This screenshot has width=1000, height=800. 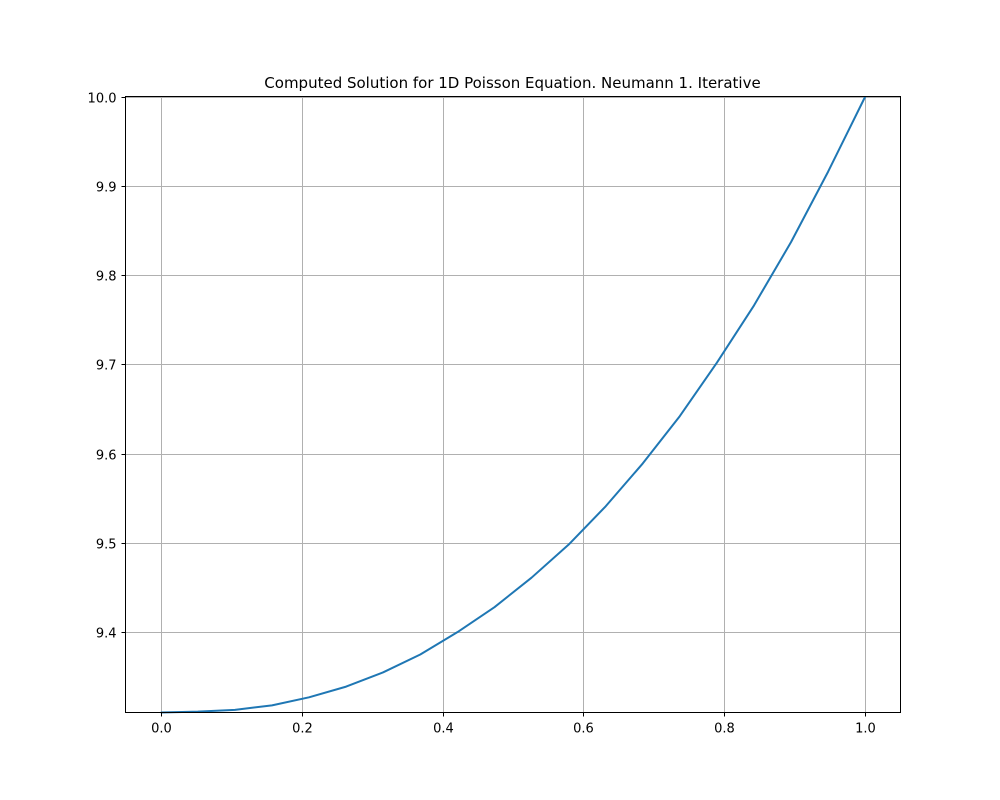 I want to click on x-tick-label: 0.6, so click(x=583, y=729).